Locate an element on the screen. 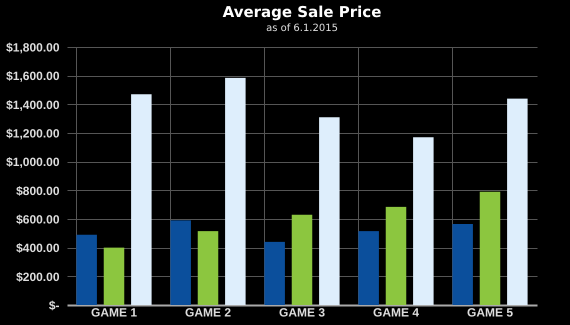  y-tick-label: $- is located at coordinates (54, 305).